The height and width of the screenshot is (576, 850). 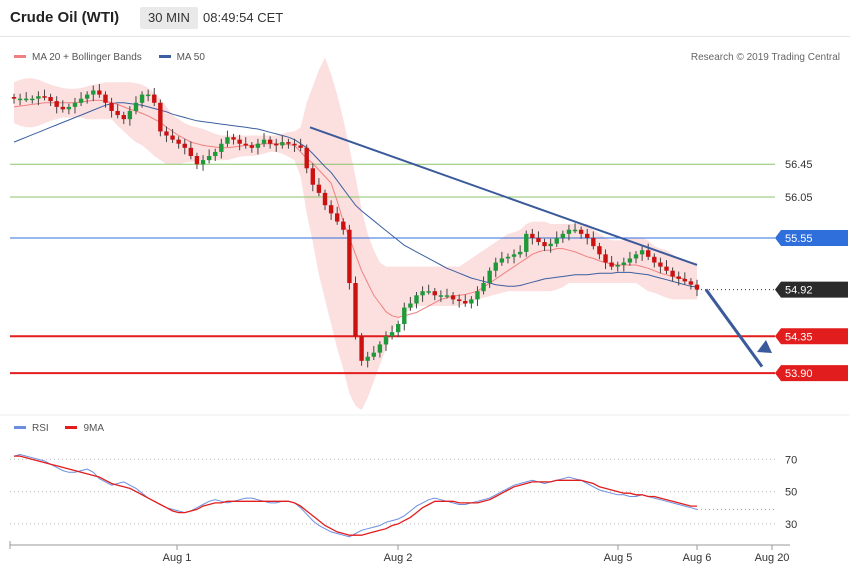 I want to click on rsi-tick-label-70: 70, so click(x=791, y=460).